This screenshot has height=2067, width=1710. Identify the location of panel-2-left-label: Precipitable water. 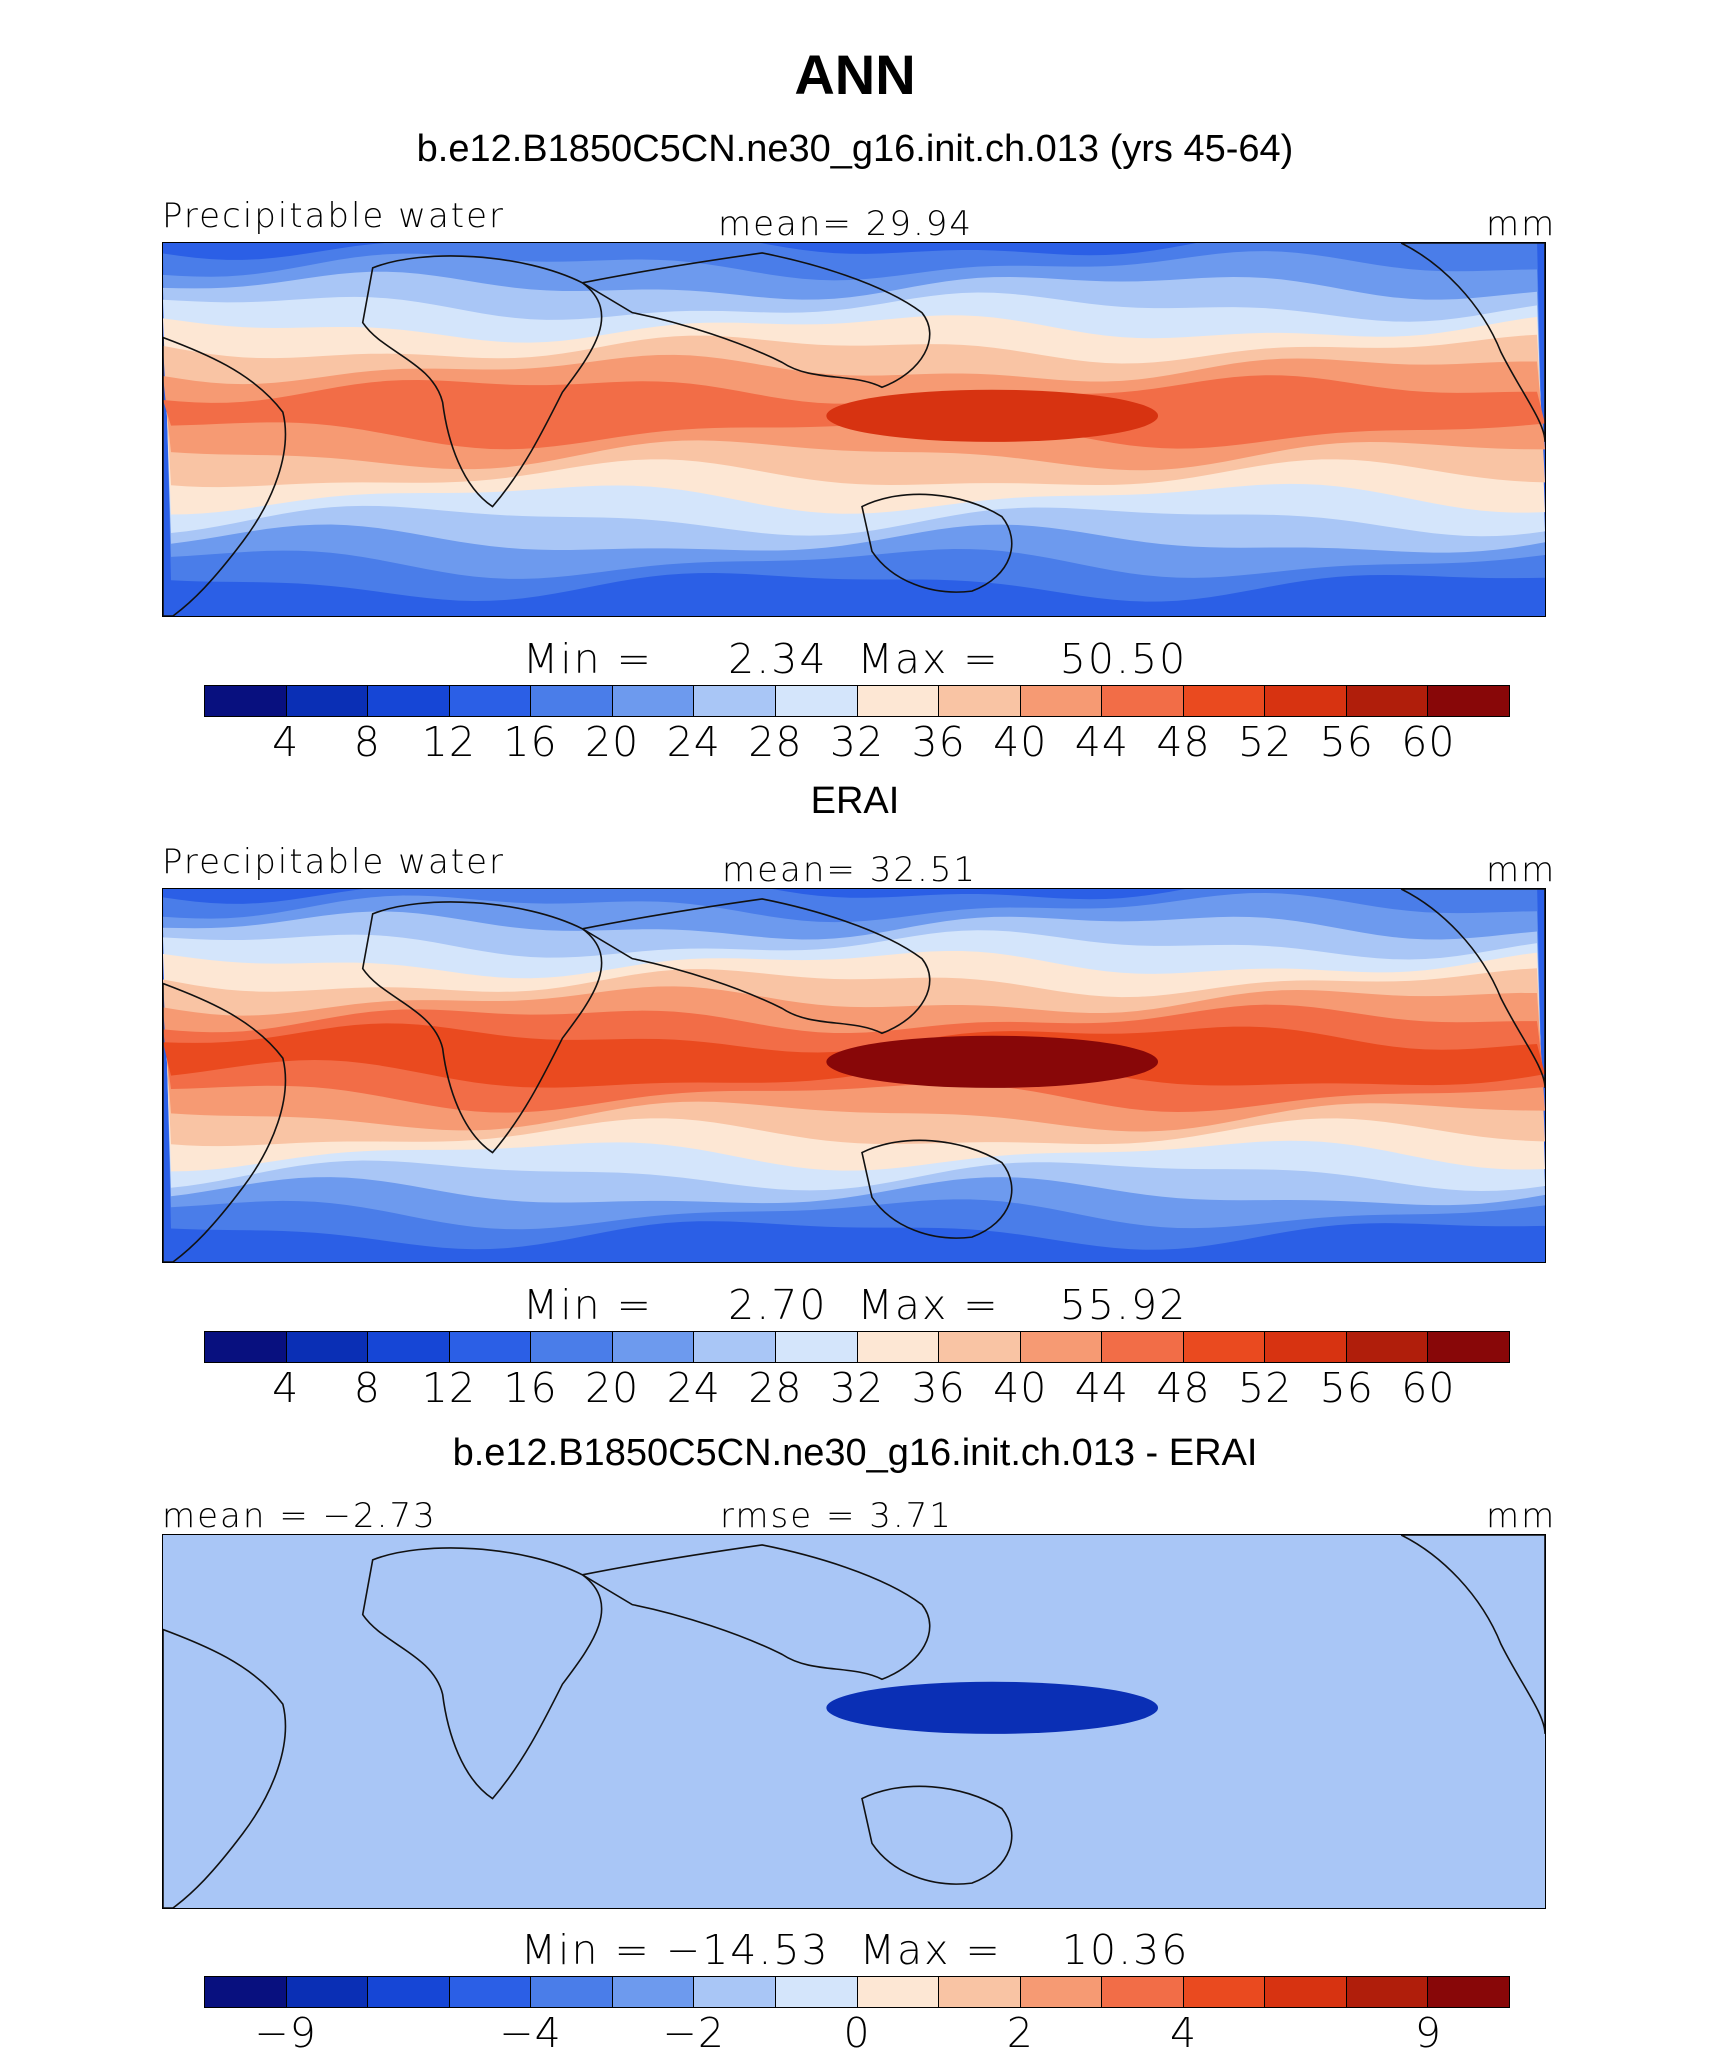
(334, 862).